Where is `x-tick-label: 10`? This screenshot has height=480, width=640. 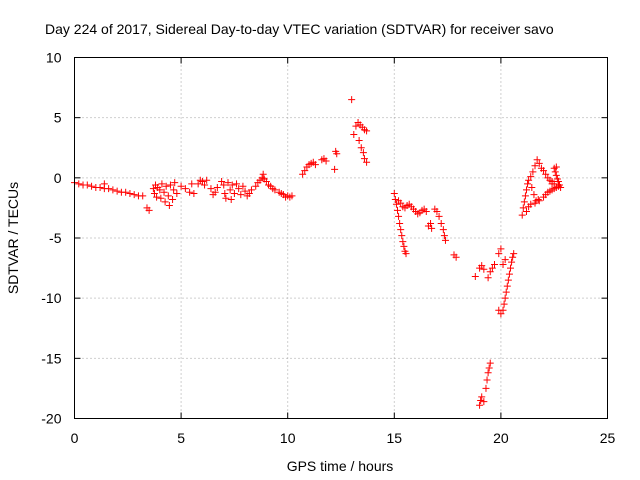 x-tick-label: 10 is located at coordinates (288, 438).